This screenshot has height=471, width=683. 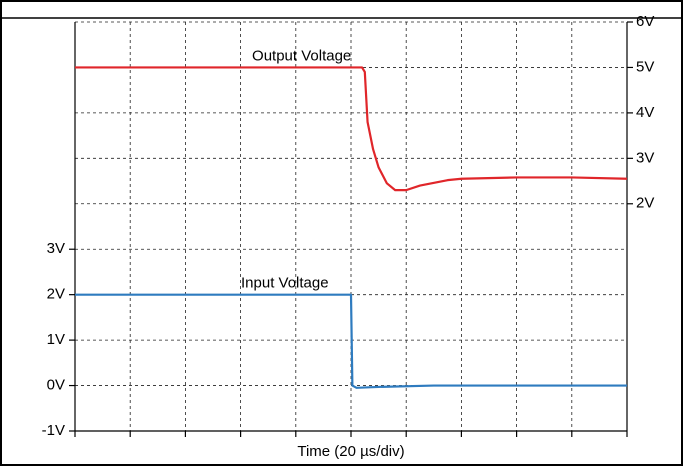 I want to click on series-label: Input Voltage, so click(x=285, y=283).